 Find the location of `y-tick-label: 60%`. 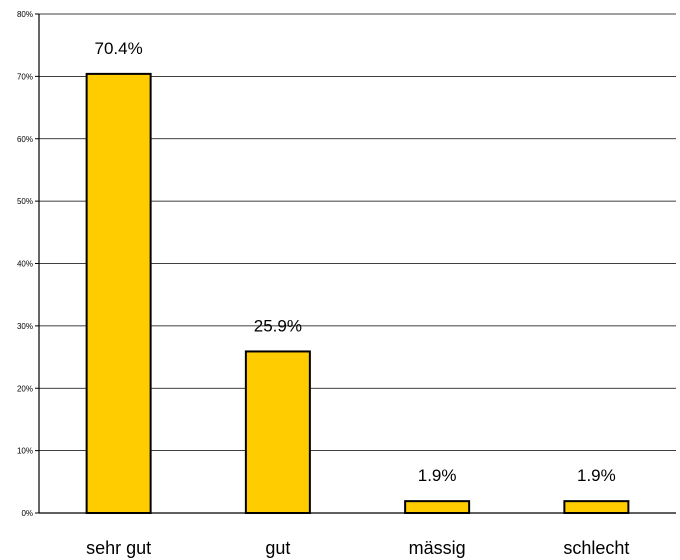

y-tick-label: 60% is located at coordinates (25, 139).